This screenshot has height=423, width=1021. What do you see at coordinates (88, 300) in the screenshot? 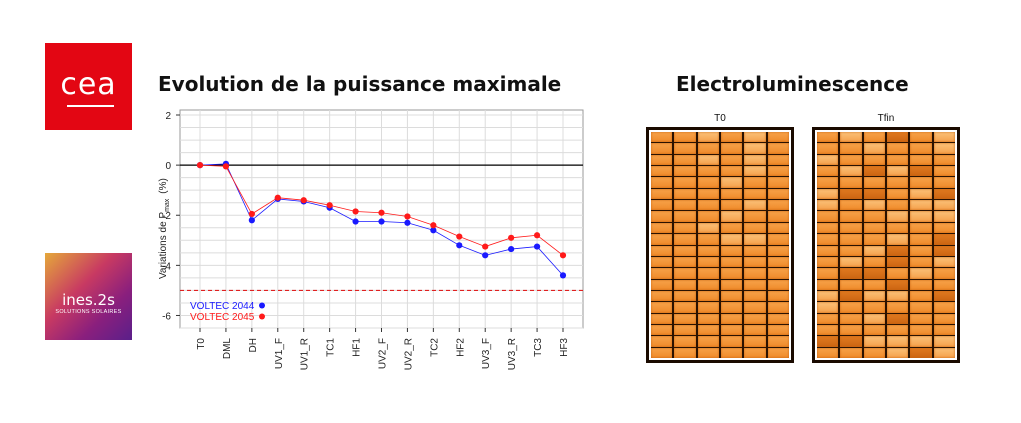
I see `ines-logo-text: ines.2s` at bounding box center [88, 300].